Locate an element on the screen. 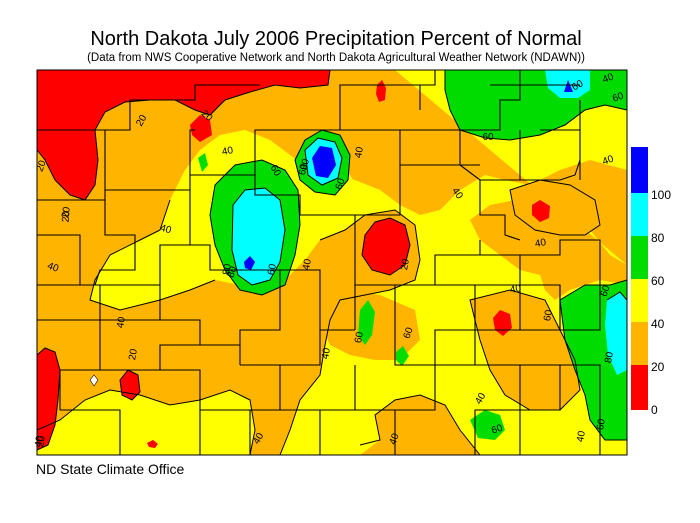 The height and width of the screenshot is (523, 700). band-0-20-northwest is located at coordinates (183, 135).